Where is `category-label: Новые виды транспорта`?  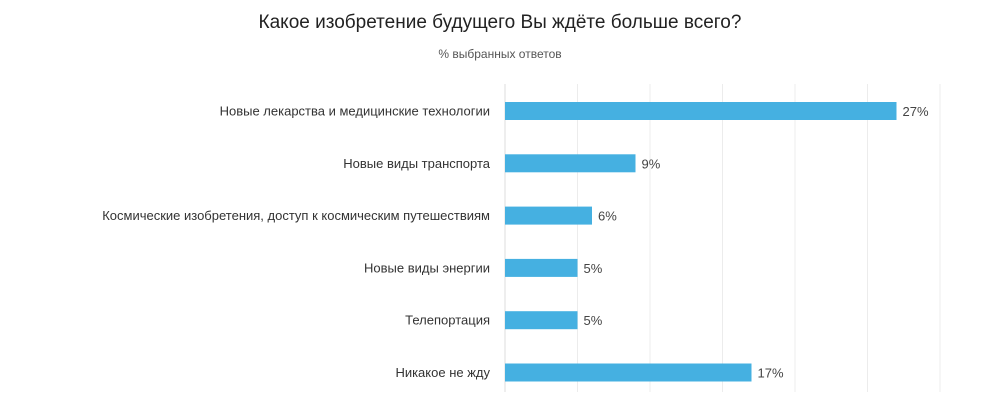
category-label: Новые виды транспорта is located at coordinates (417, 163).